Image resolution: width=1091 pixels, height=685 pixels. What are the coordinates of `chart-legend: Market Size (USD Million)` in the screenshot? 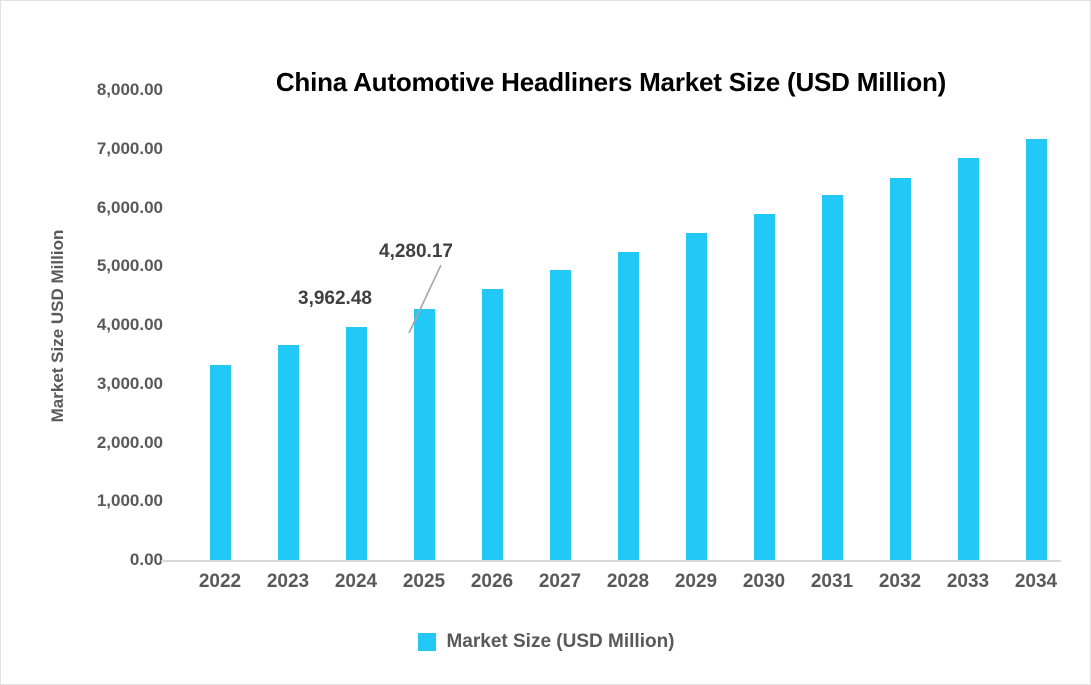 It's located at (545, 642).